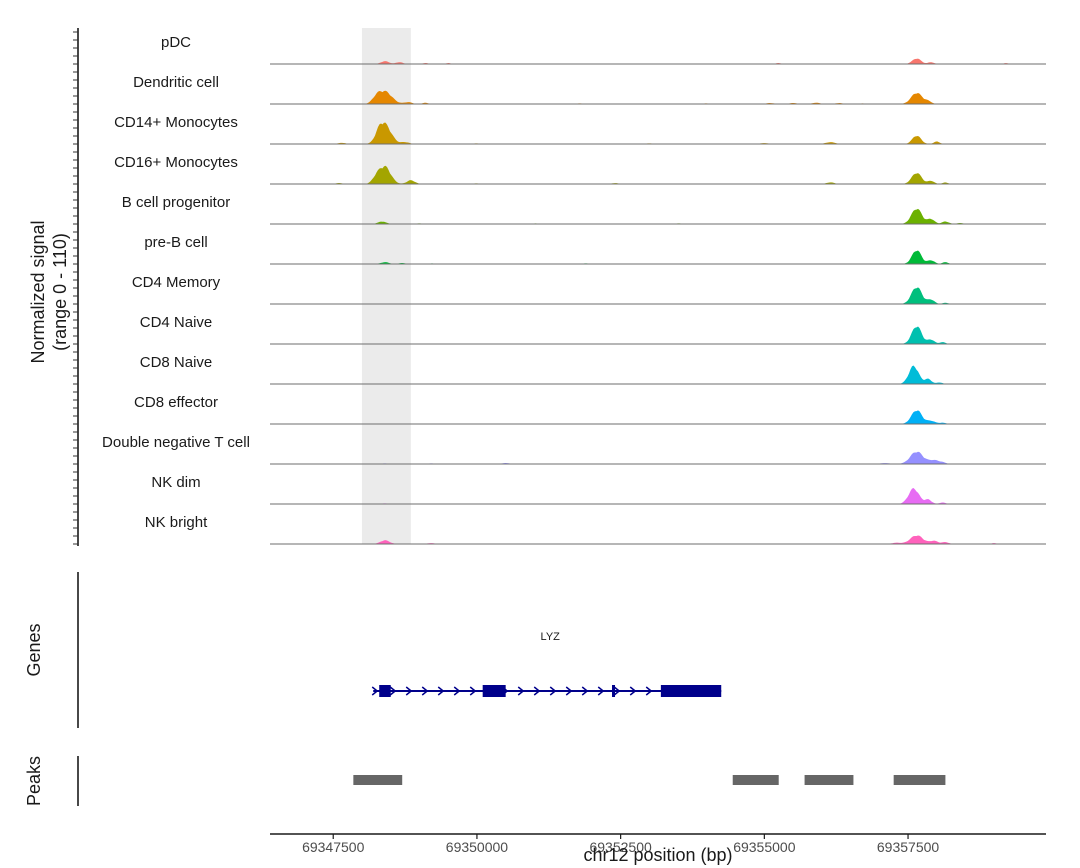 The image size is (1080, 868). What do you see at coordinates (38, 291) in the screenshot?
I see `y-axis-title: Normalized signal` at bounding box center [38, 291].